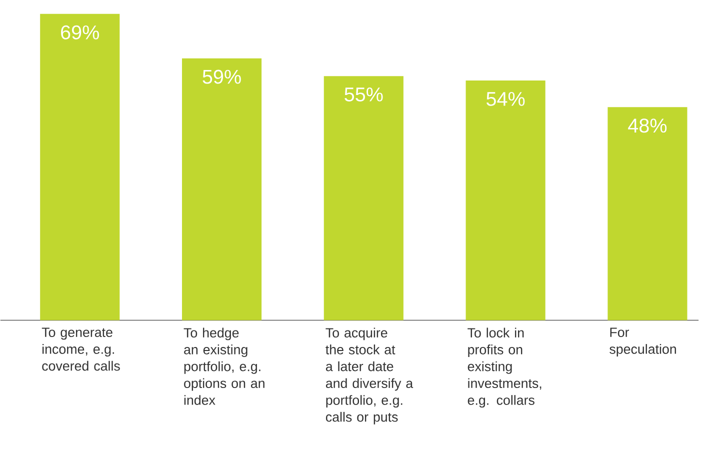 The height and width of the screenshot is (456, 702). What do you see at coordinates (505, 367) in the screenshot?
I see `x-tick-label: To lock in profits on existing investments, e.g. collars` at bounding box center [505, 367].